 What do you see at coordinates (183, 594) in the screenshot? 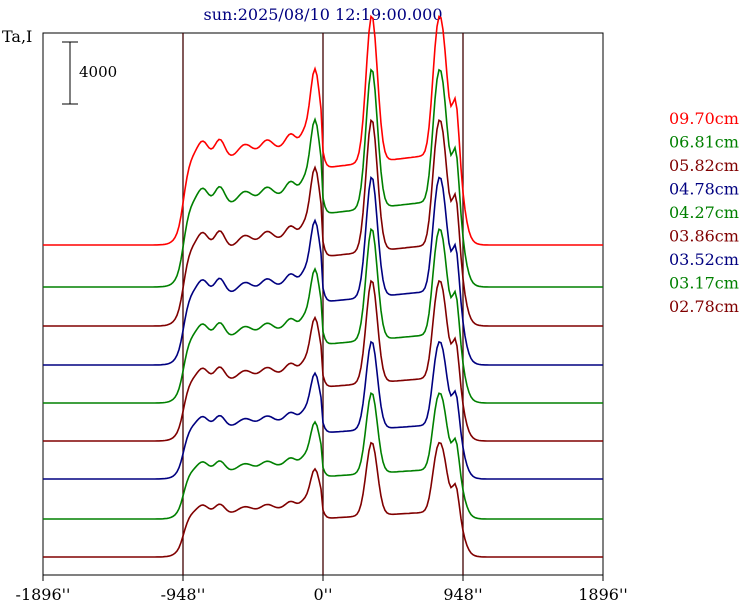
I see `x-tick-label: -948''` at bounding box center [183, 594].